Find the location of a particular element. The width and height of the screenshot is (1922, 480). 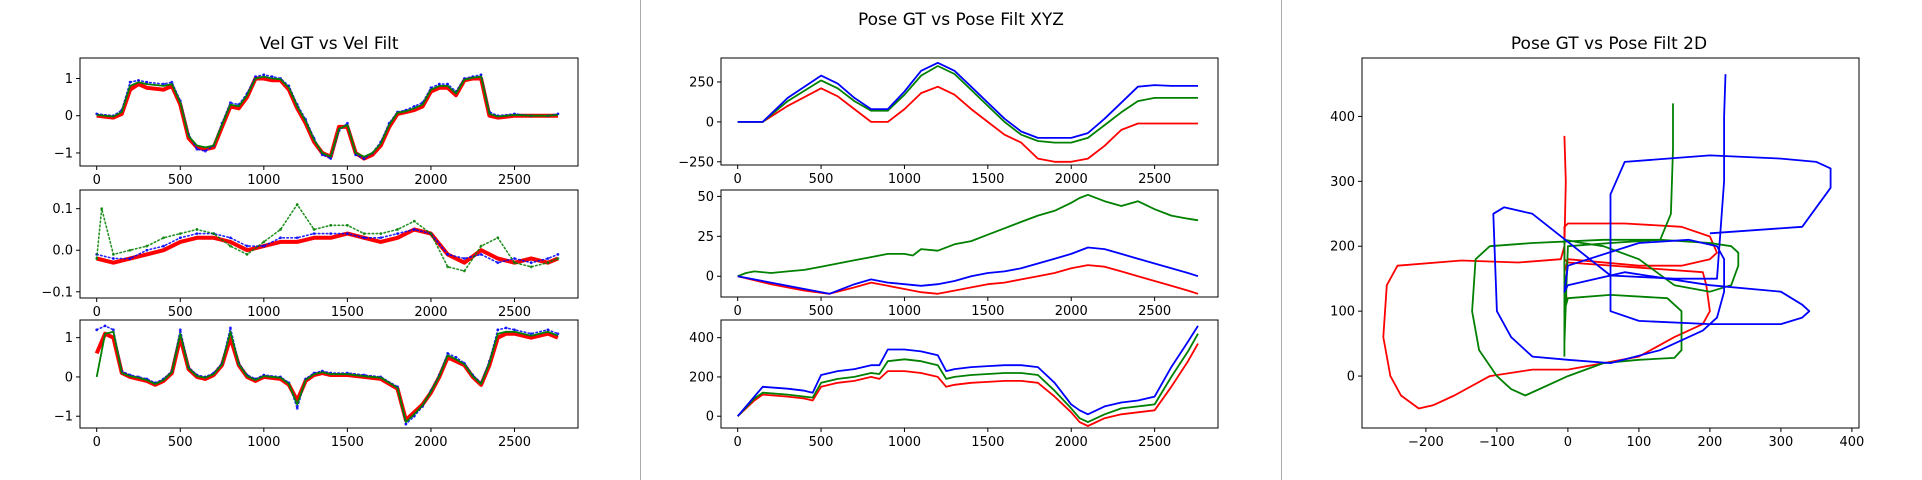

y-tick-label: 200 is located at coordinates (1342, 247).